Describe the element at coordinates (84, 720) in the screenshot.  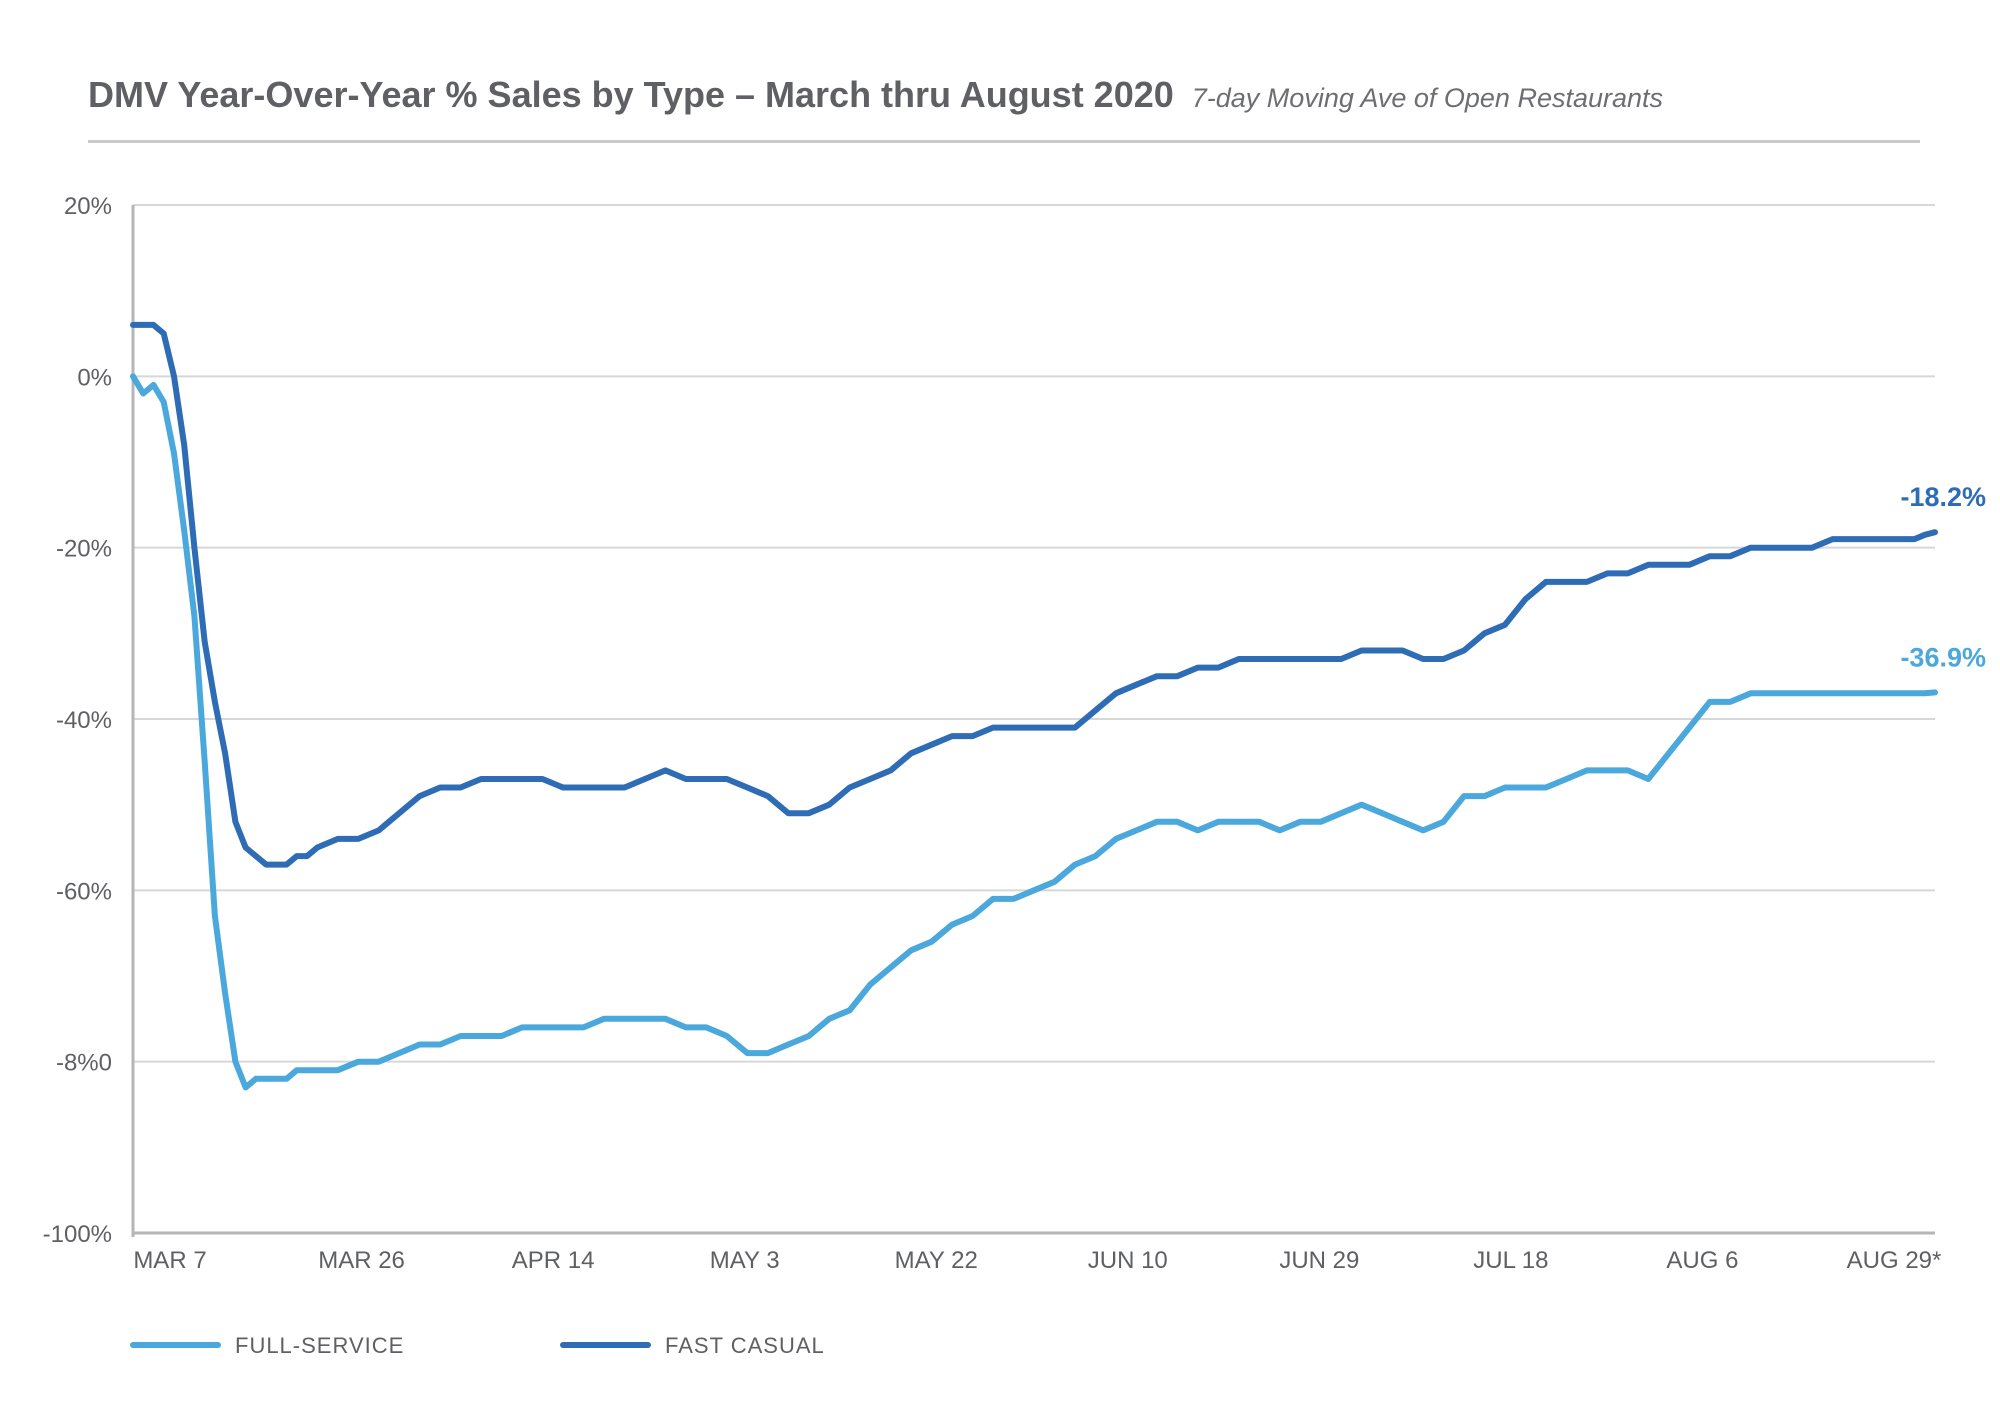
I see `y-tick-label: -40%` at that location.